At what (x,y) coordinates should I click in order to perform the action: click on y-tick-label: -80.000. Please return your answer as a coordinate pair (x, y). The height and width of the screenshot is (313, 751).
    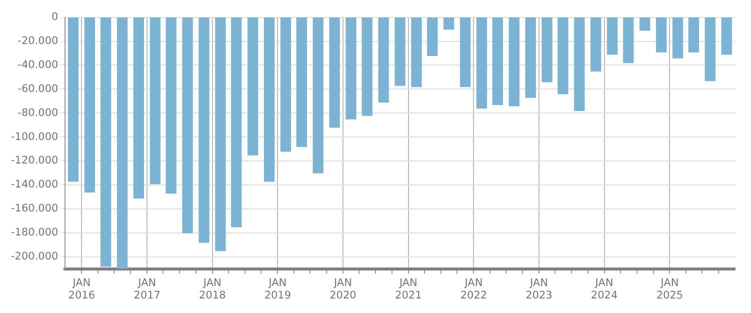
    Looking at the image, I should click on (38, 112).